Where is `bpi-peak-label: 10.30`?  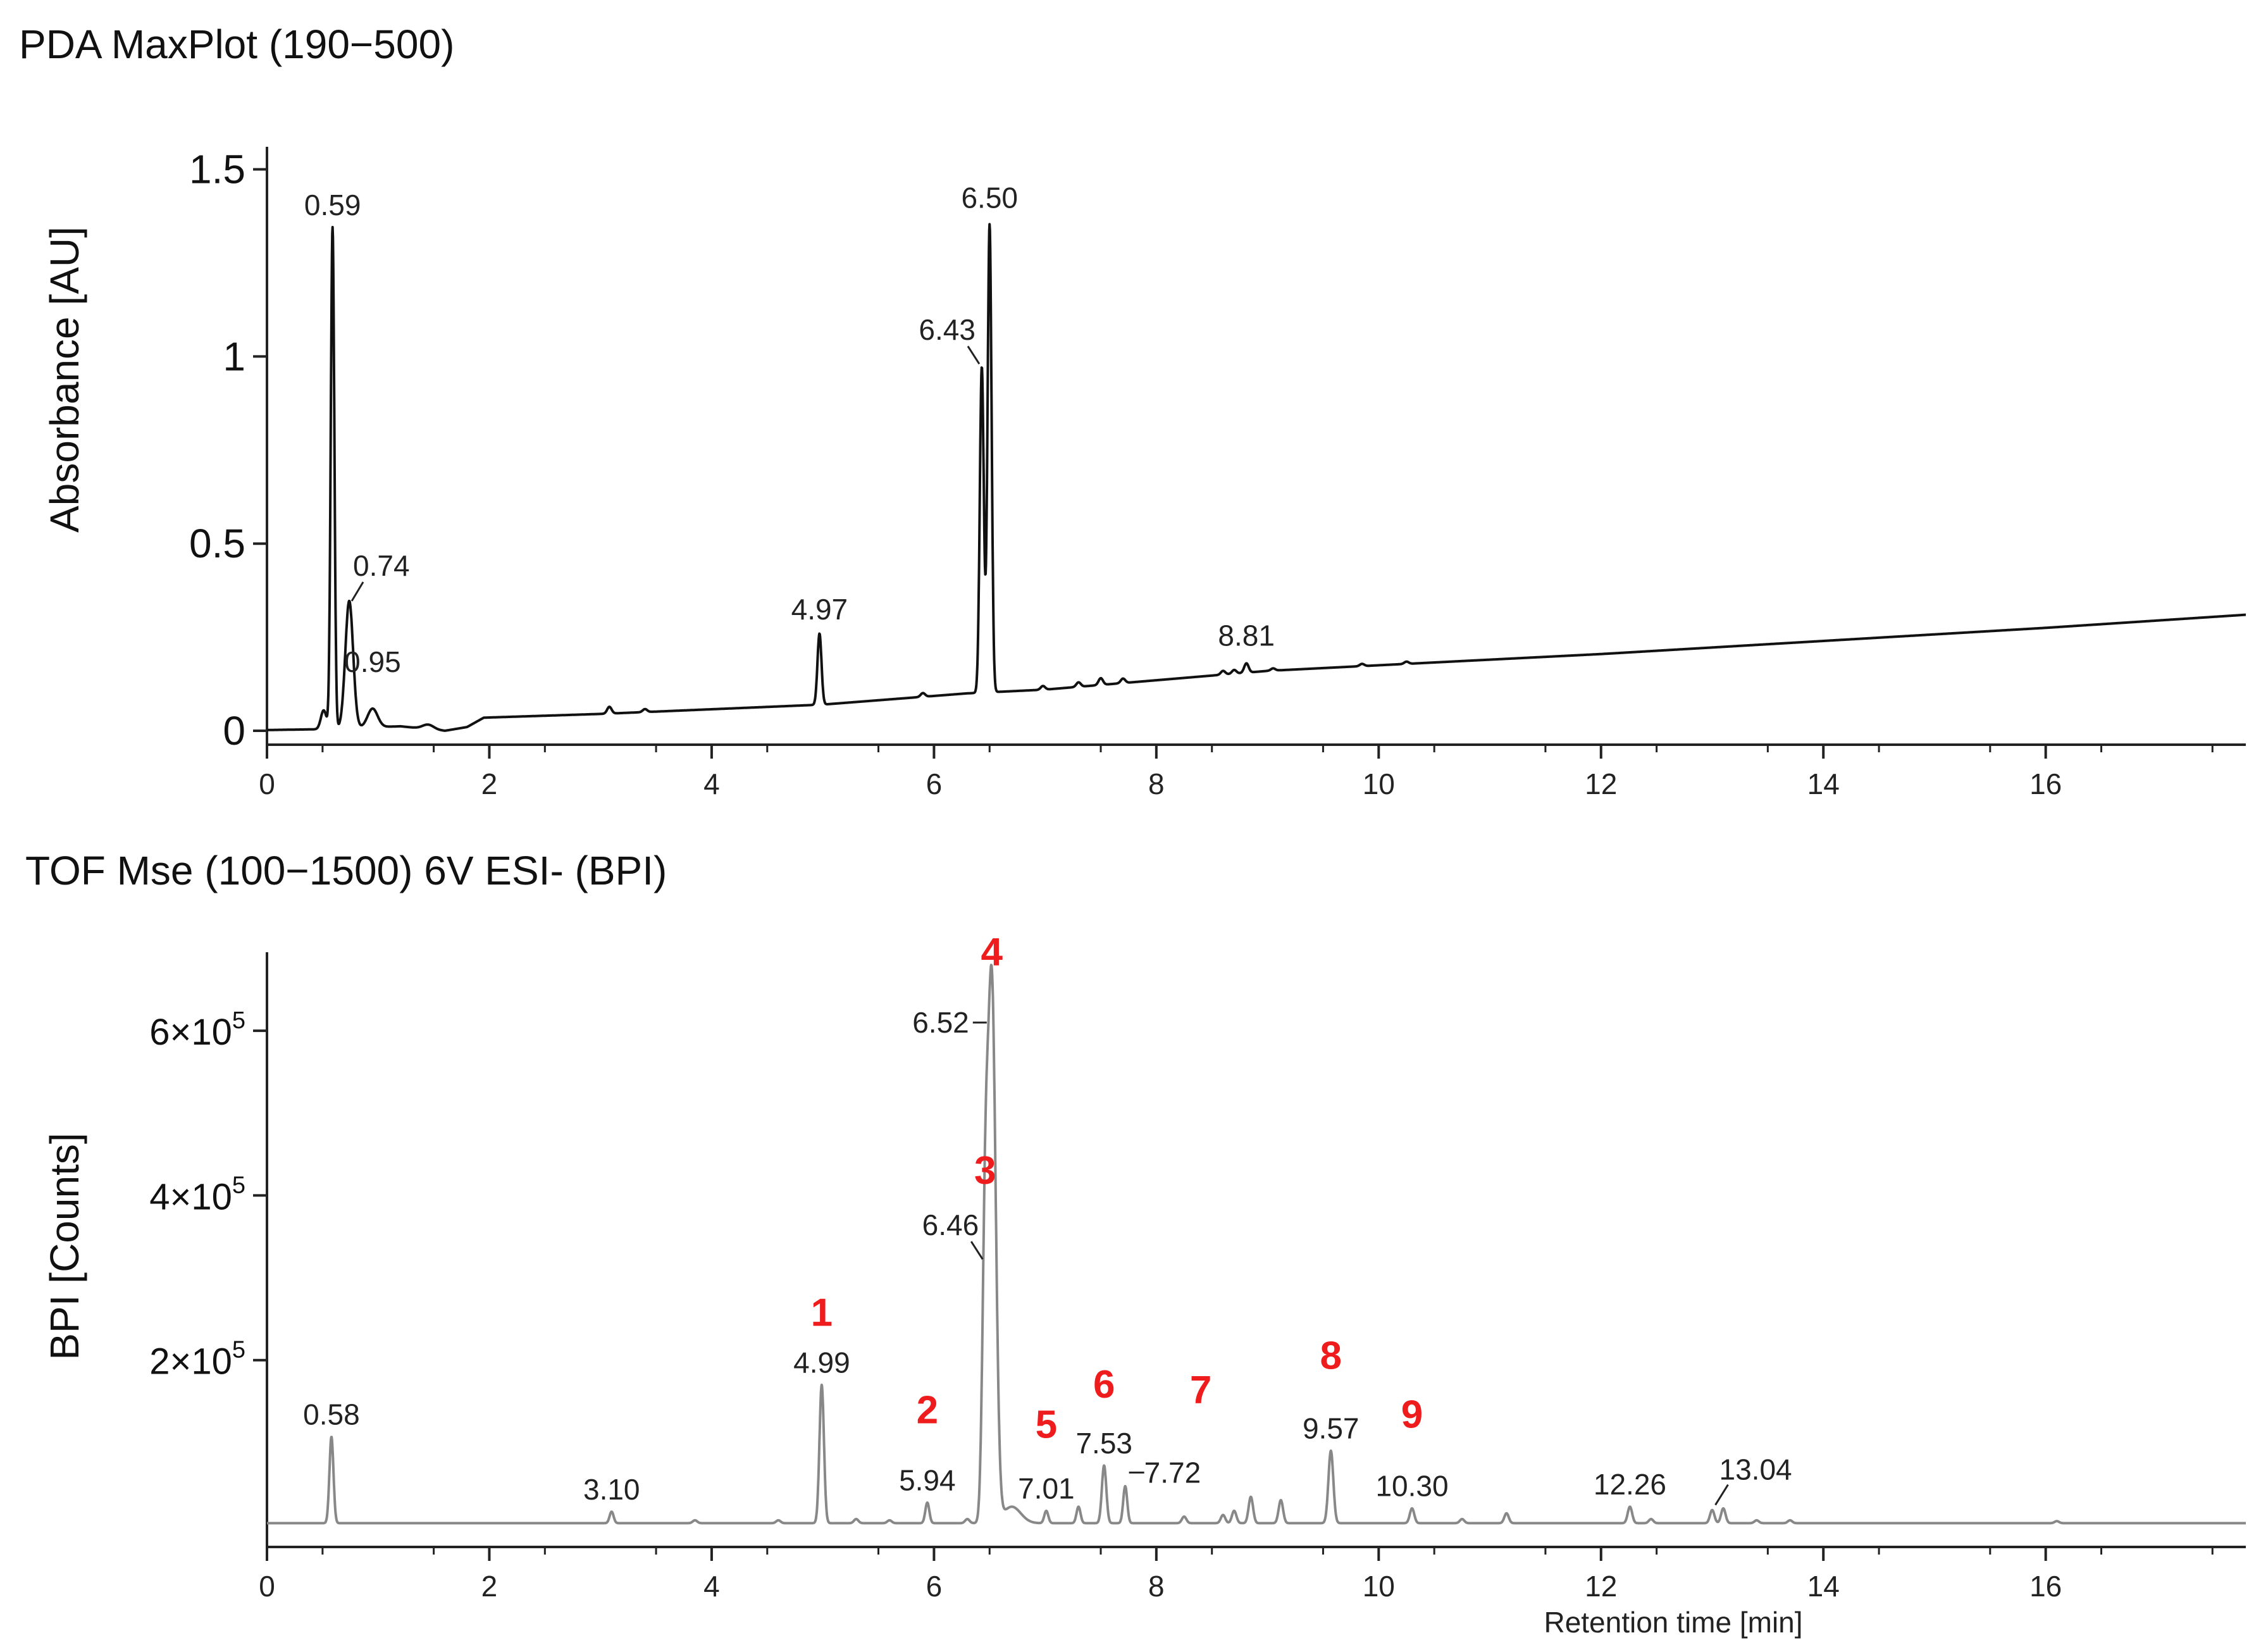
bpi-peak-label: 10.30 is located at coordinates (1411, 1486).